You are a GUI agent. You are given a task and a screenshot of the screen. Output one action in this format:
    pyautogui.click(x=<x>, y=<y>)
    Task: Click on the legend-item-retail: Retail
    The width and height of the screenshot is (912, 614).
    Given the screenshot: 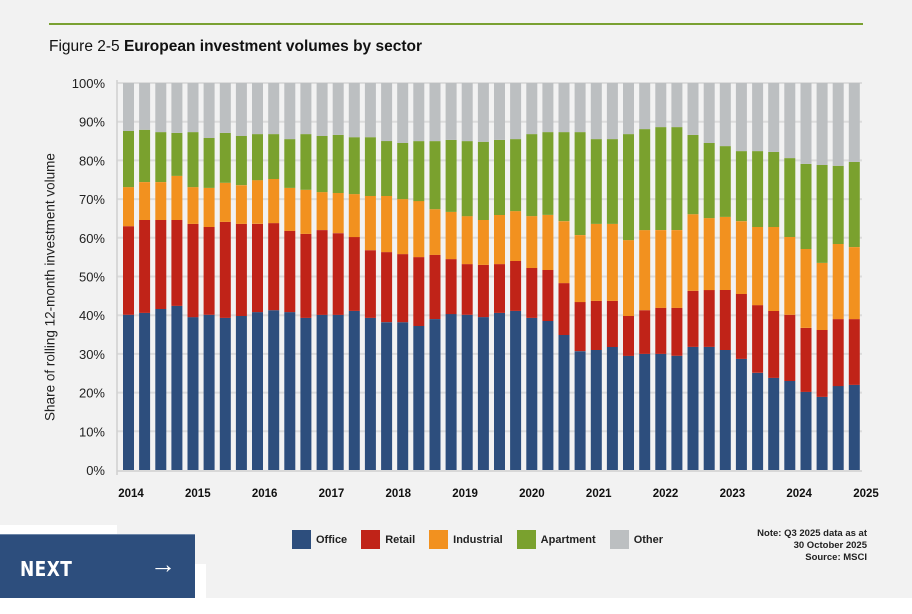 What is the action you would take?
    pyautogui.click(x=388, y=539)
    